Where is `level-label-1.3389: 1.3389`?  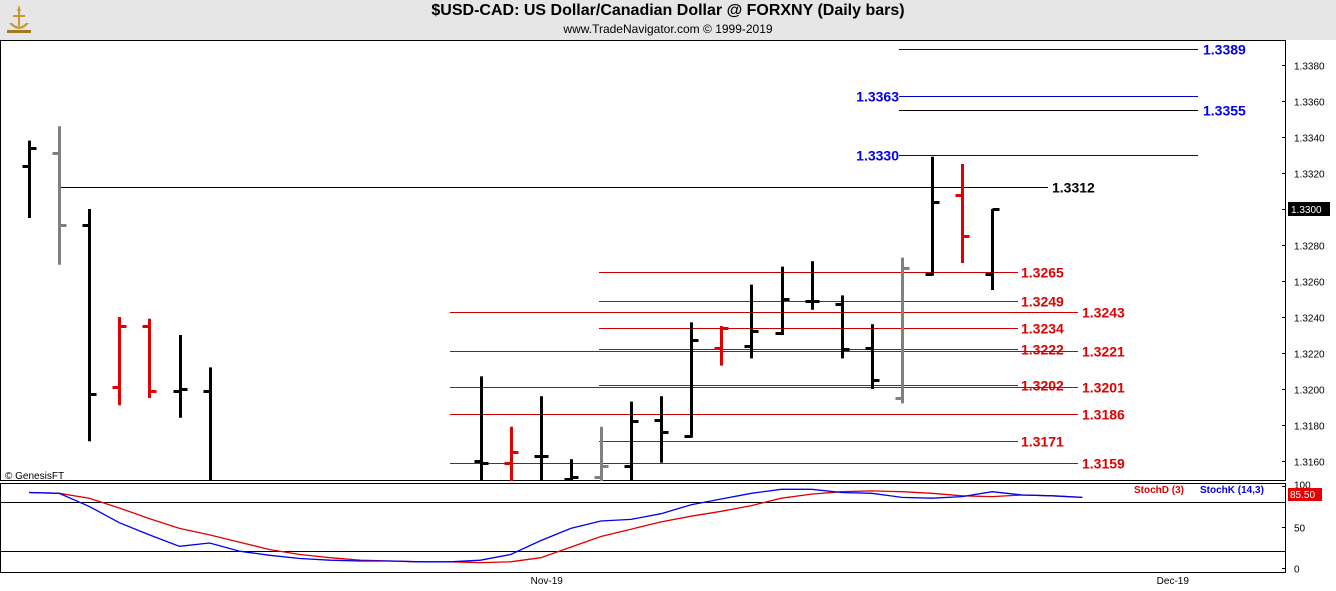 level-label-1.3389: 1.3389 is located at coordinates (1224, 50).